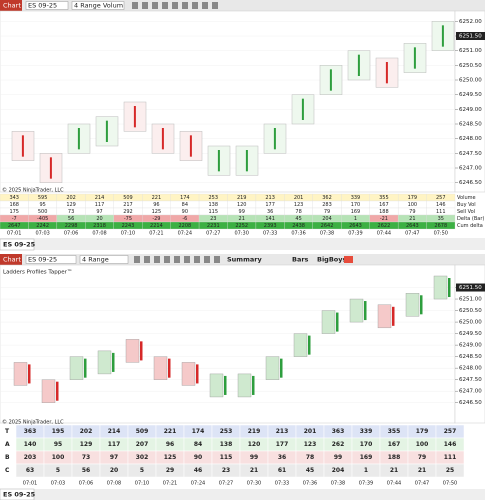  What do you see at coordinates (270, 205) in the screenshot?
I see `cell-value: 177` at bounding box center [270, 205].